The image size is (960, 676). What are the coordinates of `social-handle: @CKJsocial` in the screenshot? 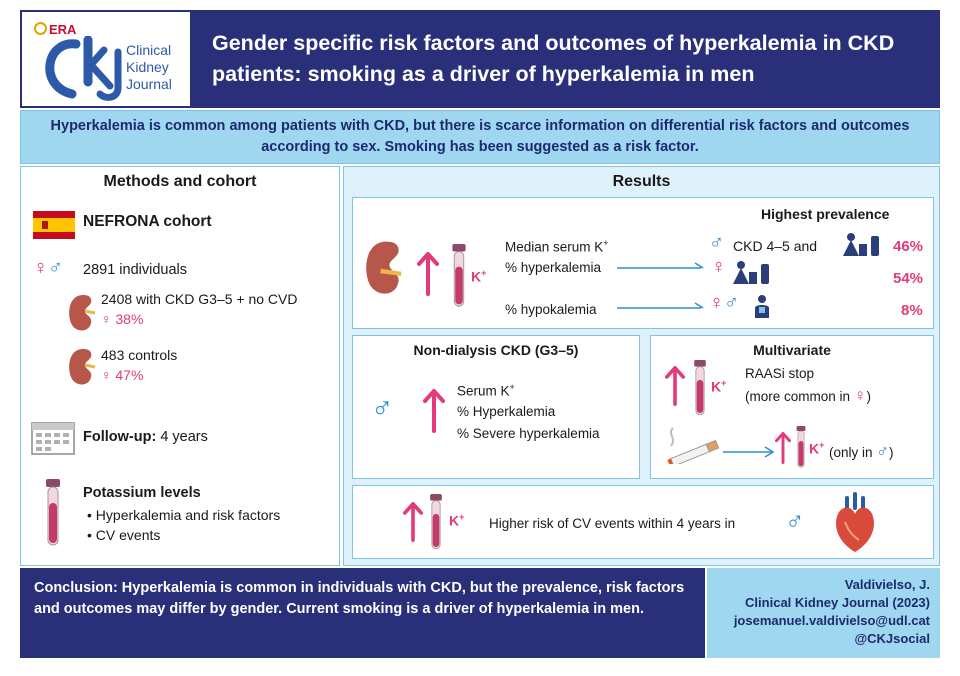 It's located at (892, 638).